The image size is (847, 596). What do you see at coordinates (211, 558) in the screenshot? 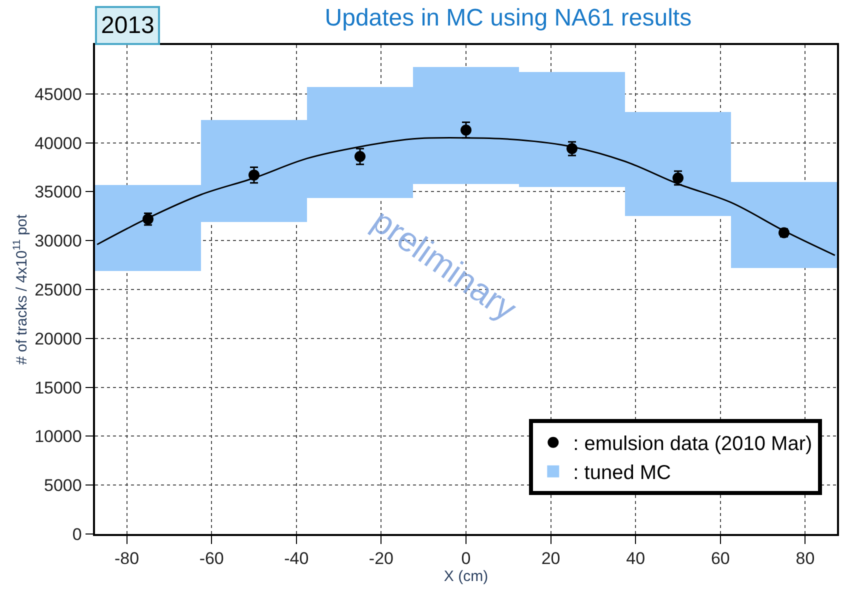
I see `x-tick-label: -60` at bounding box center [211, 558].